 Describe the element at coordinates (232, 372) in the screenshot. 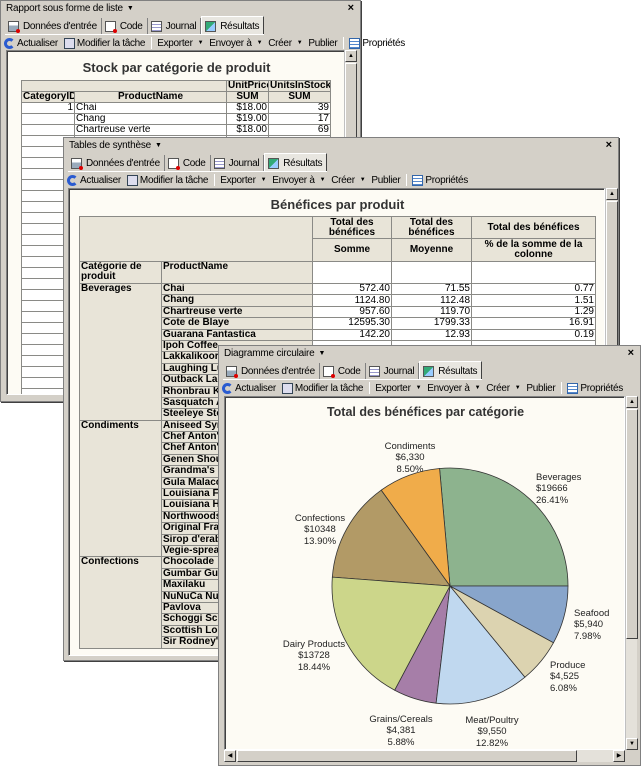

I see `input-data-icon` at that location.